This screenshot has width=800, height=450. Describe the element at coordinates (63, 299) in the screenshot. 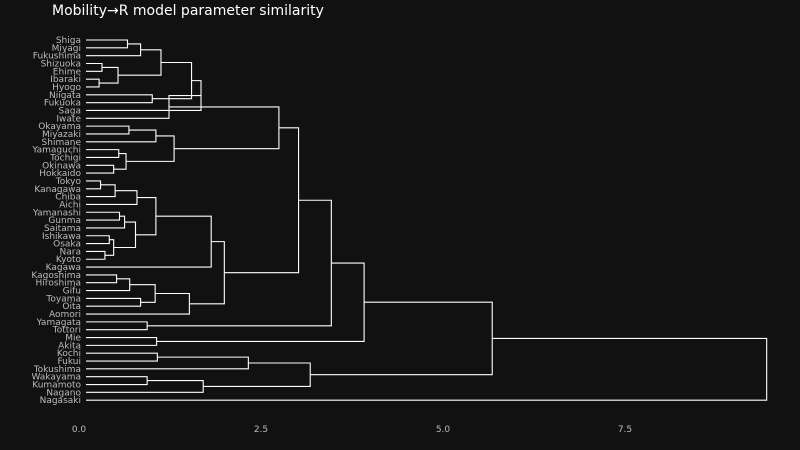

I see `leaf-label: Toyama` at that location.